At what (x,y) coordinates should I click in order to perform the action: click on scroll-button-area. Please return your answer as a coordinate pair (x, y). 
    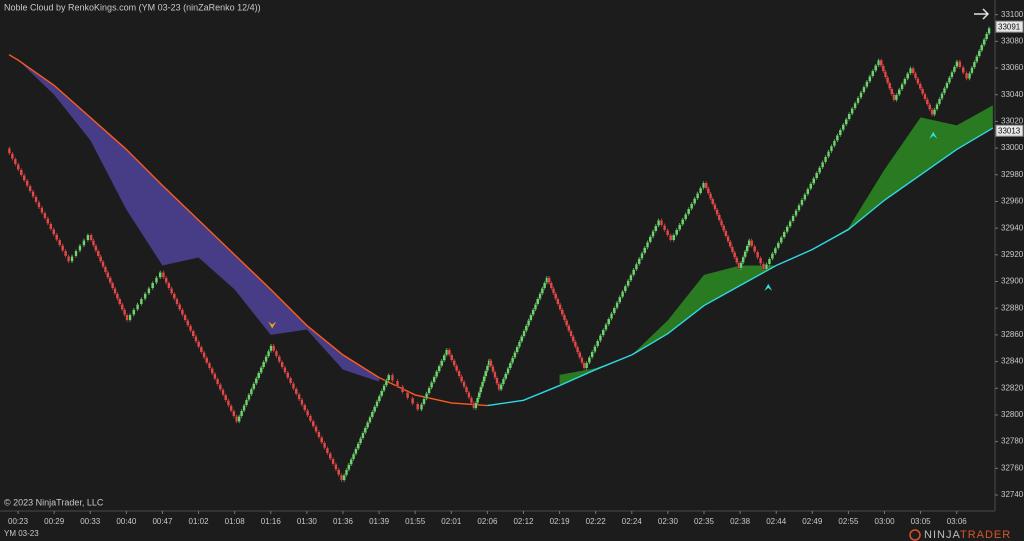
    Looking at the image, I should click on (980, 13).